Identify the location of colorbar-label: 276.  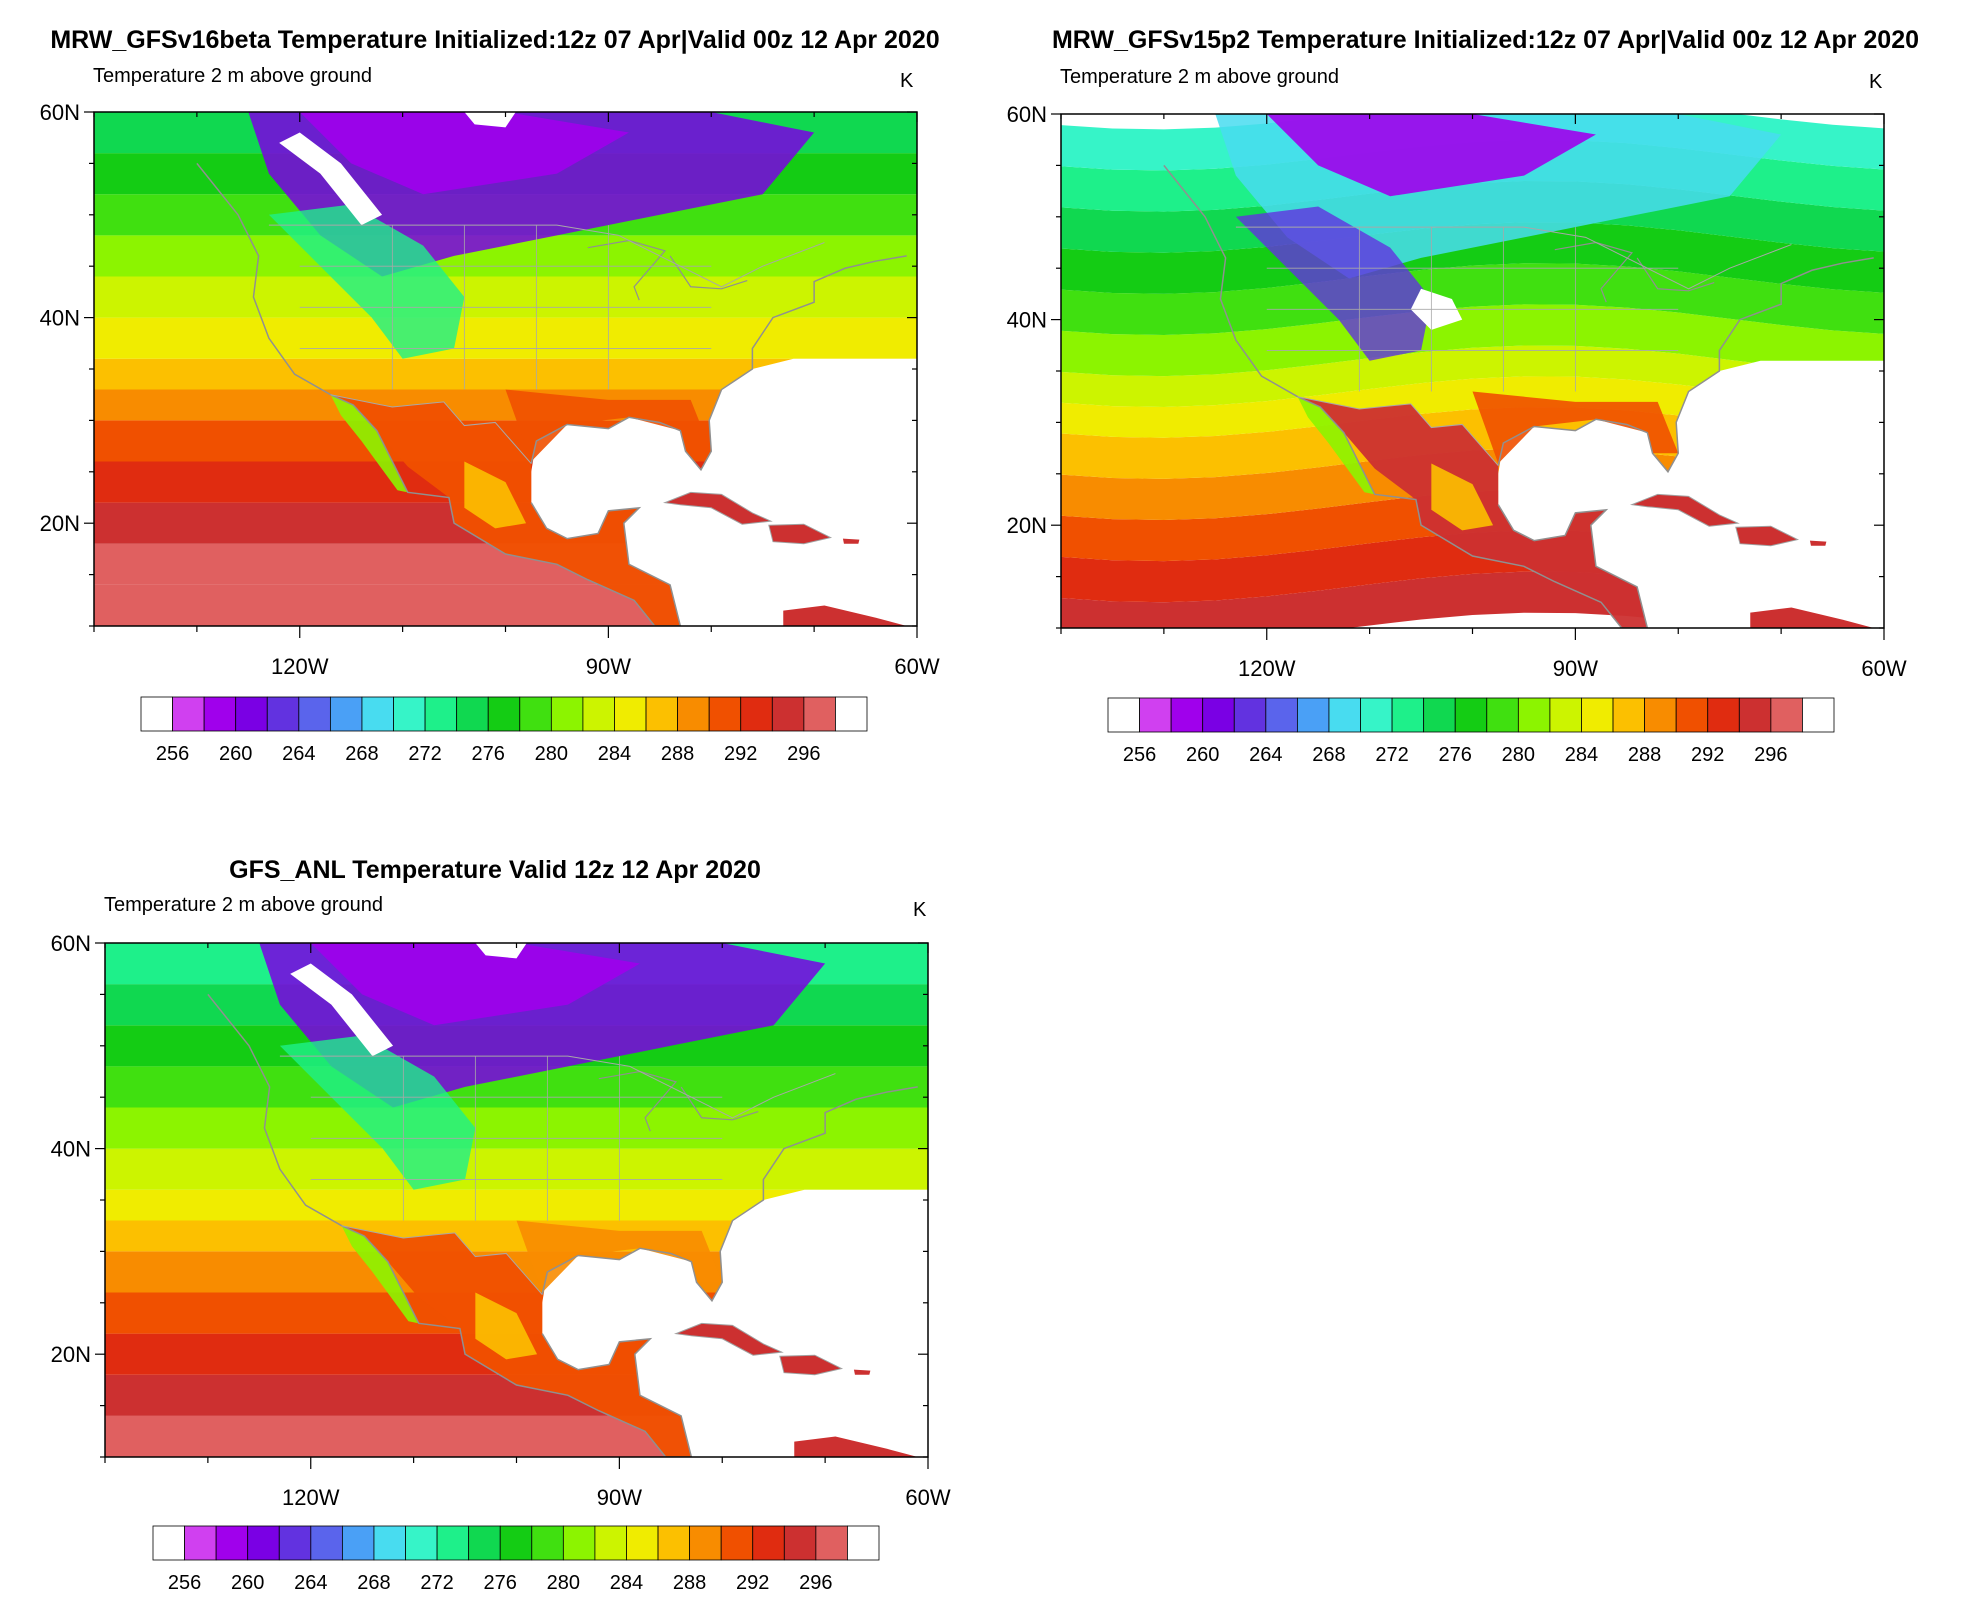
(500, 1583).